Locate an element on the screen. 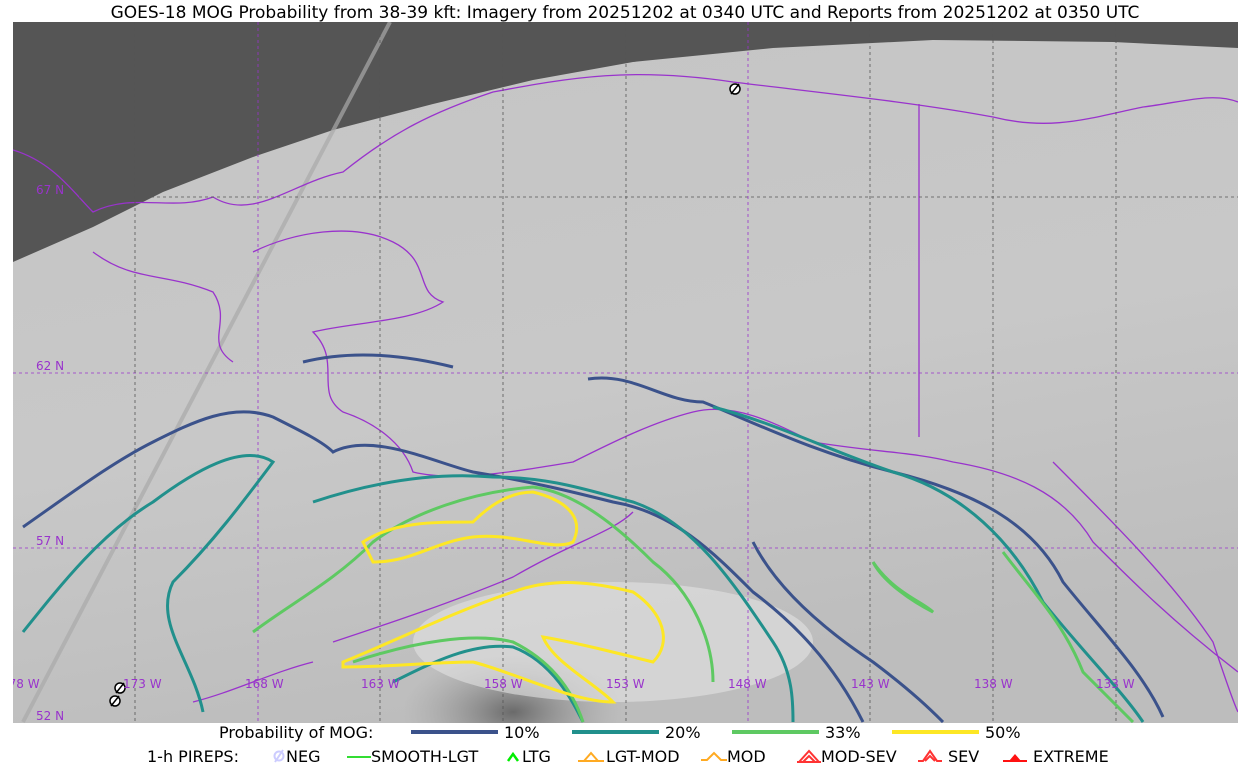 This screenshot has width=1250, height=782. mod-icon is located at coordinates (714, 756).